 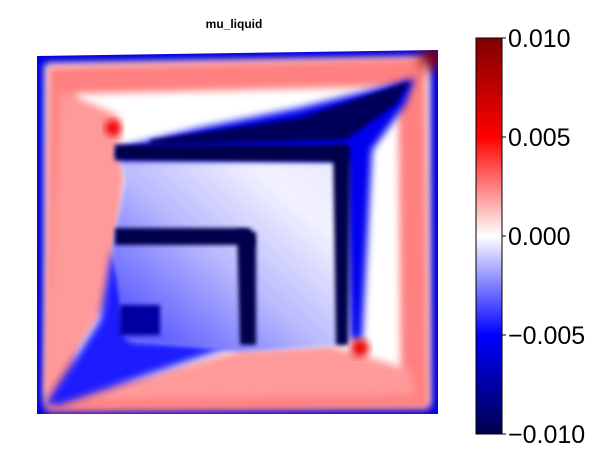 What do you see at coordinates (489, 236) in the screenshot?
I see `colorbar-gradient` at bounding box center [489, 236].